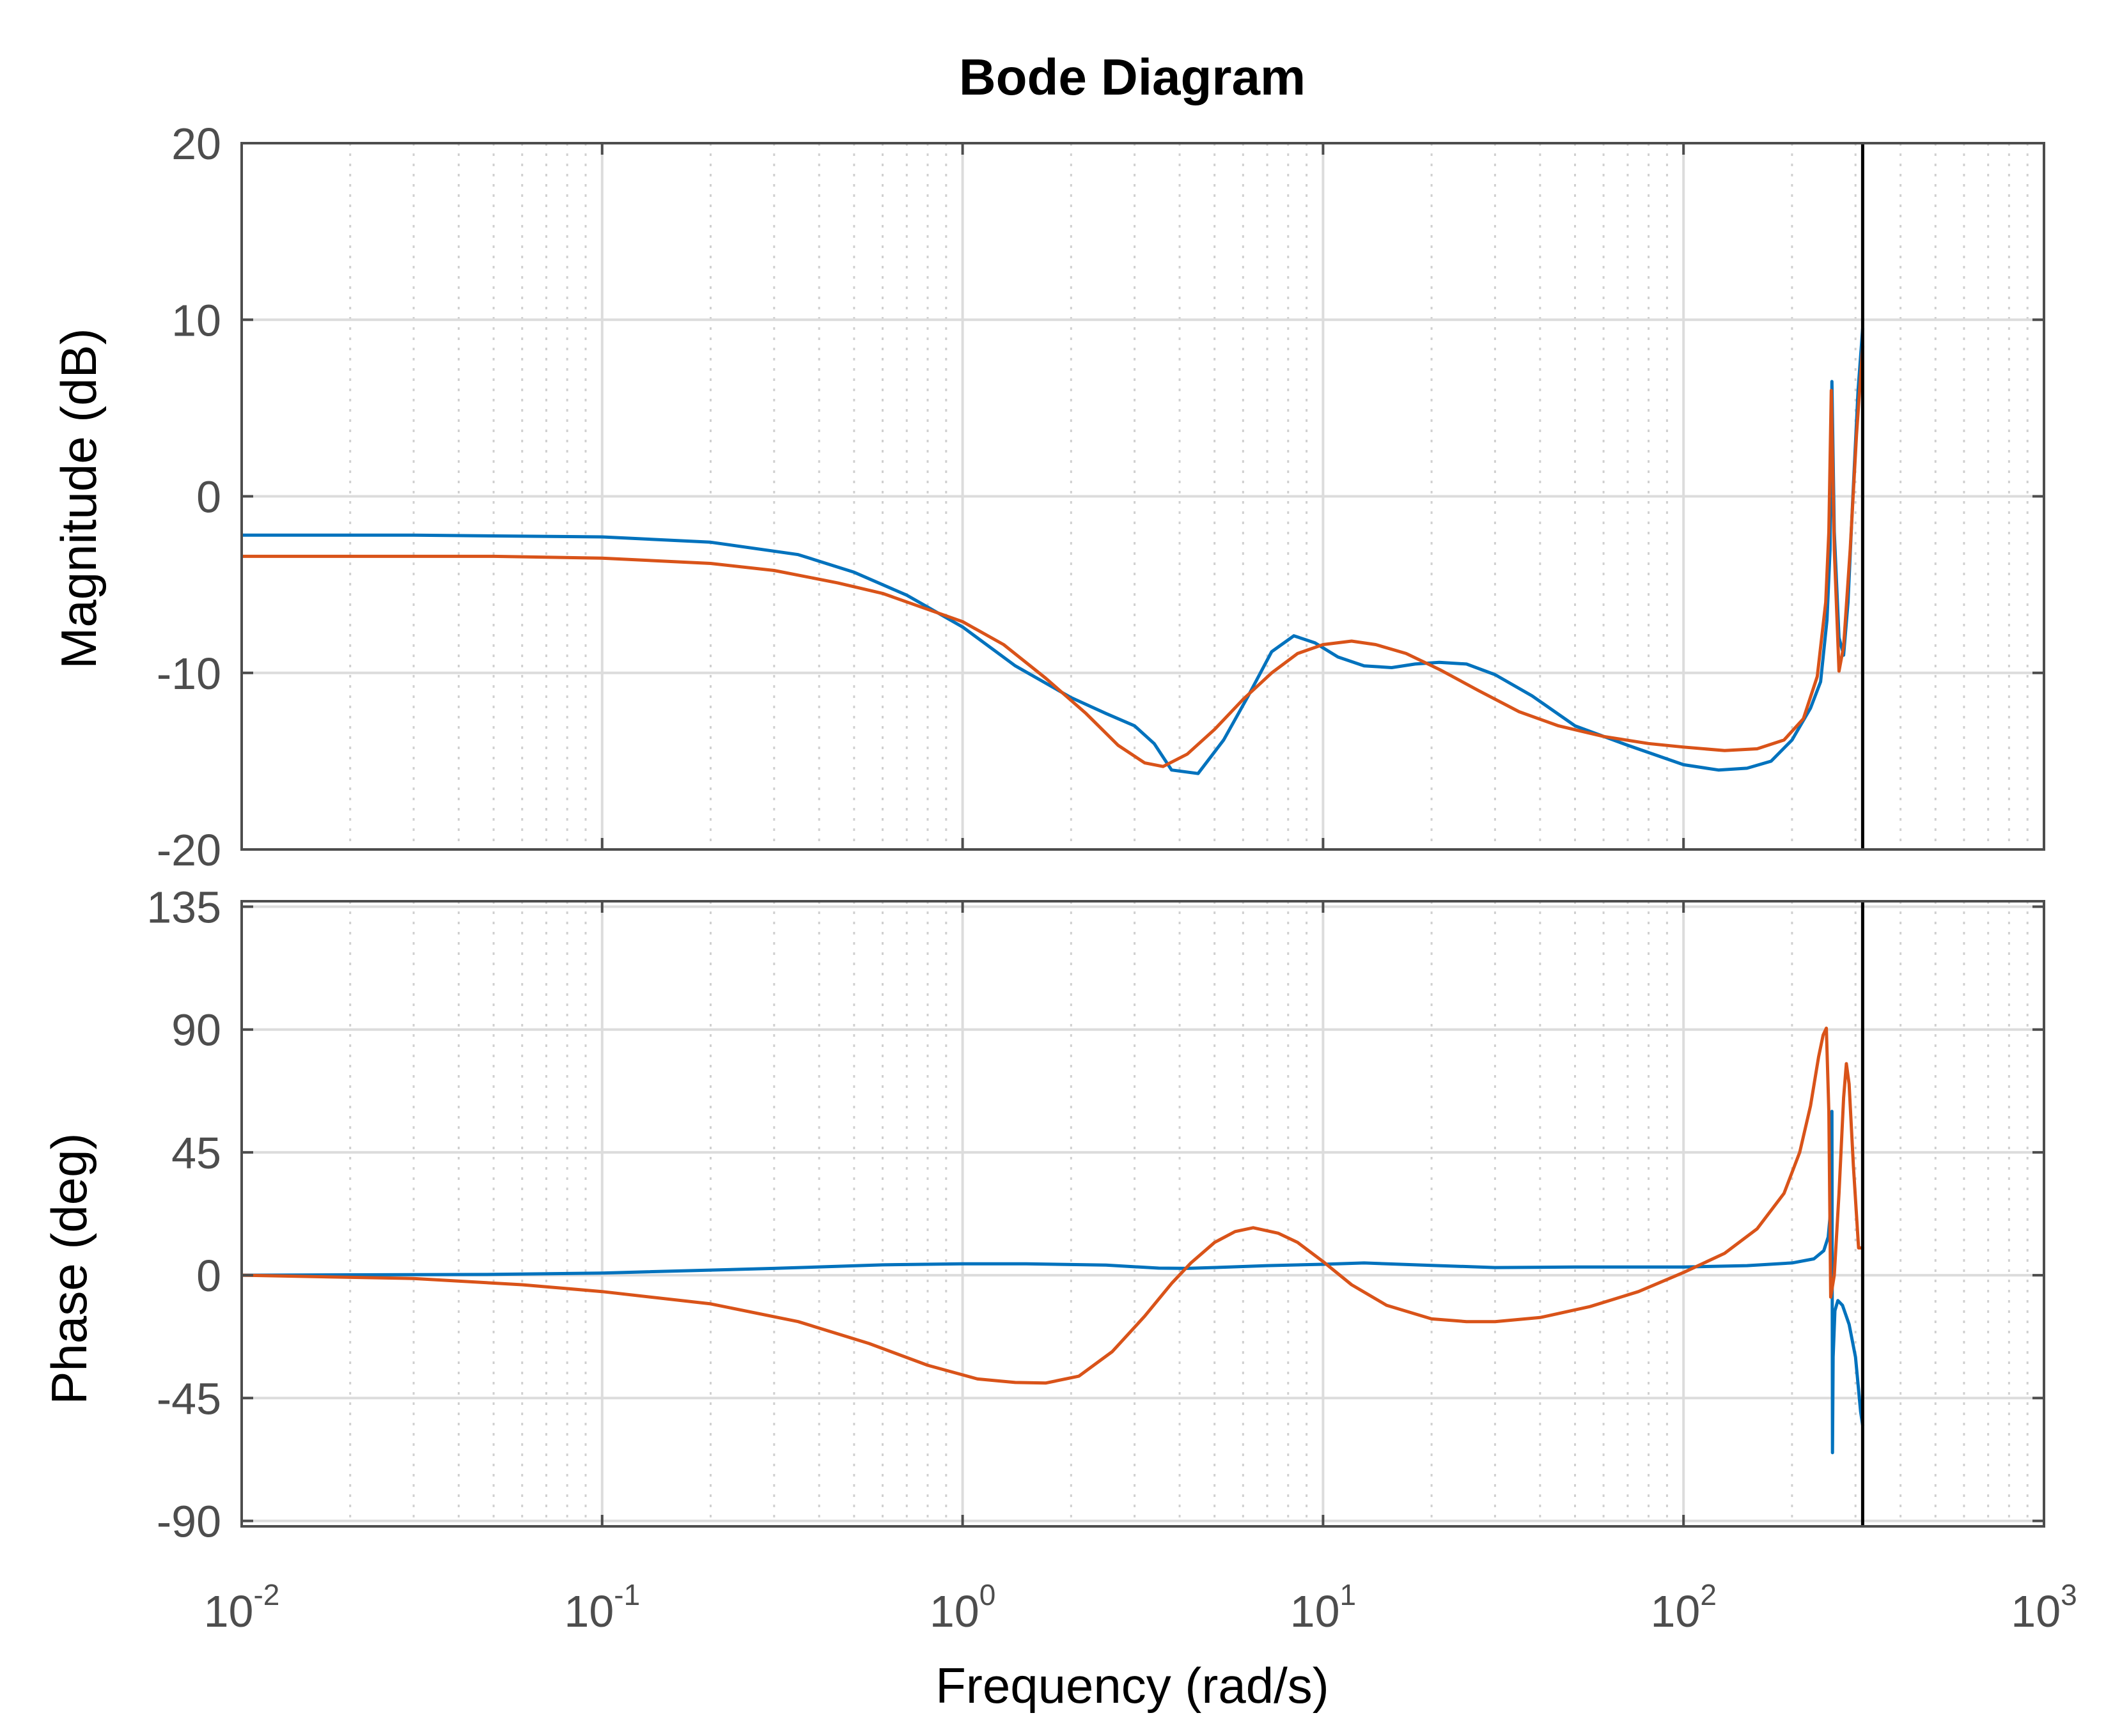 The width and height of the screenshot is (2106, 1736). Describe the element at coordinates (1140, 1607) in the screenshot. I see `frequency-tick-labels: 10⁻² 10⁻¹ 10⁰ 10¹ 10² 10³` at that location.